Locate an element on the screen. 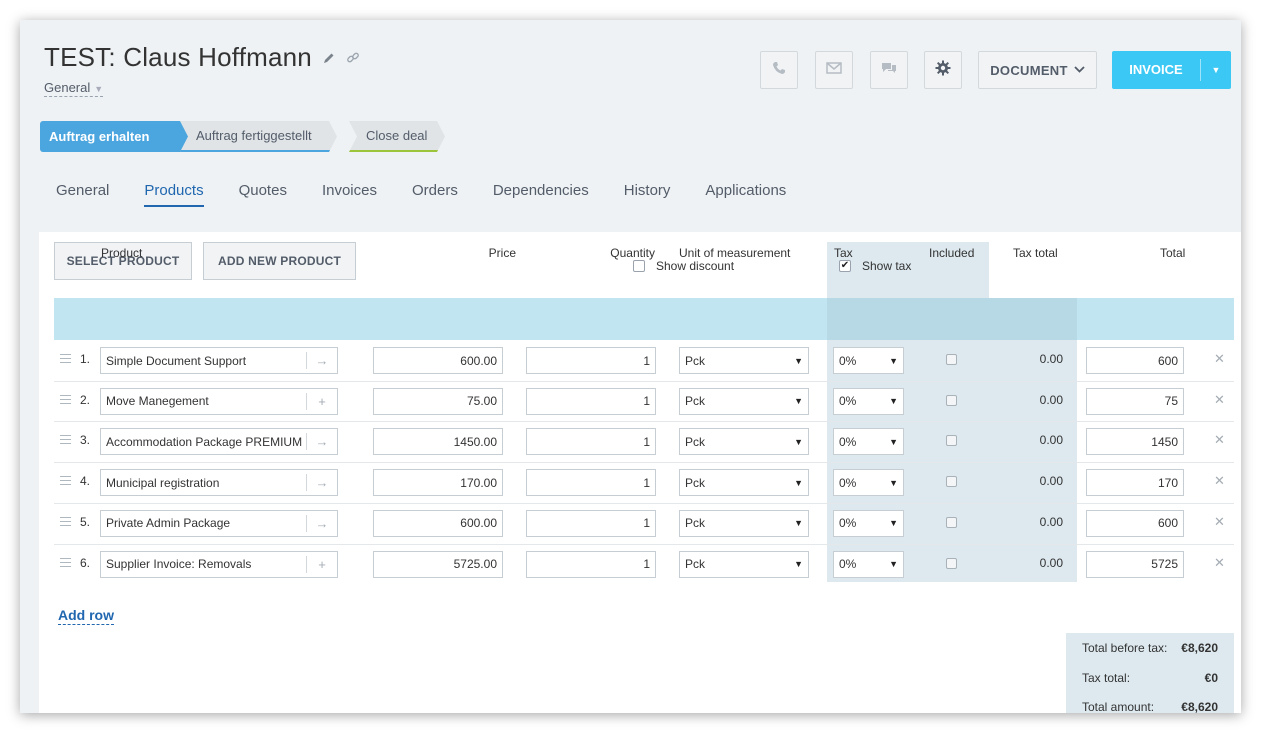 This screenshot has height=754, width=1282. category-selector: General ▼ is located at coordinates (74, 88).